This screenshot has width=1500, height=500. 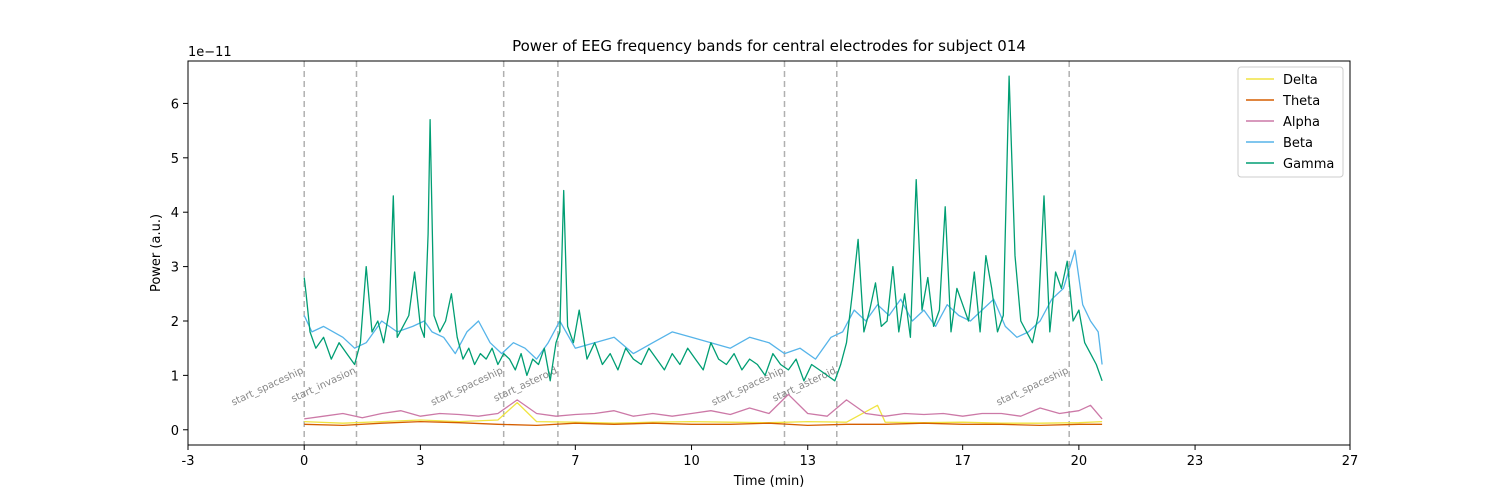 I want to click on y-tick-label-6: 6, so click(x=175, y=104).